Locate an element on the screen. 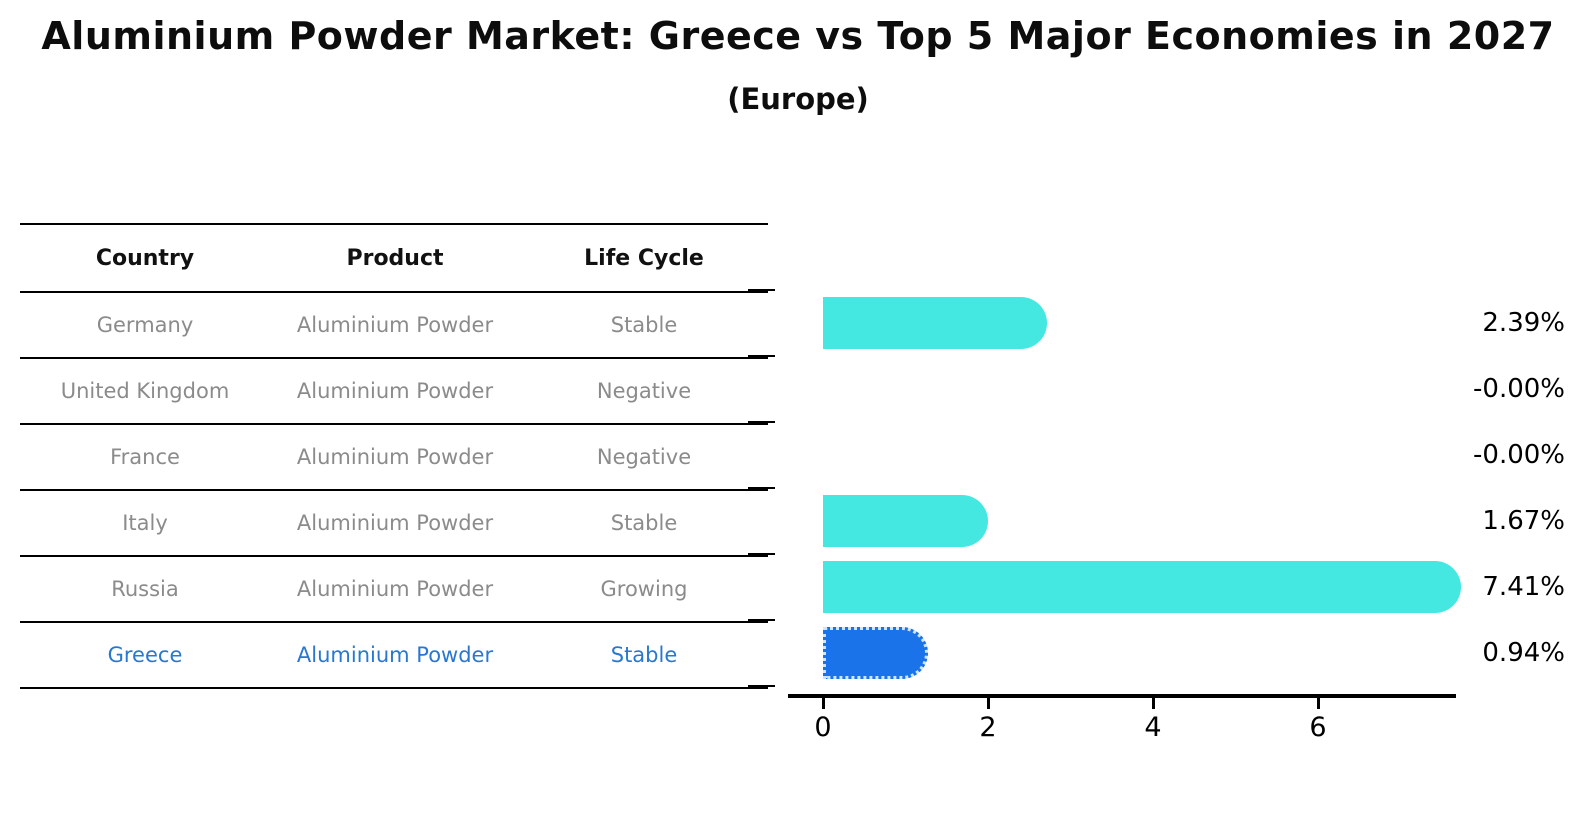  x-axis-tick-label: 4 is located at coordinates (1153, 727).